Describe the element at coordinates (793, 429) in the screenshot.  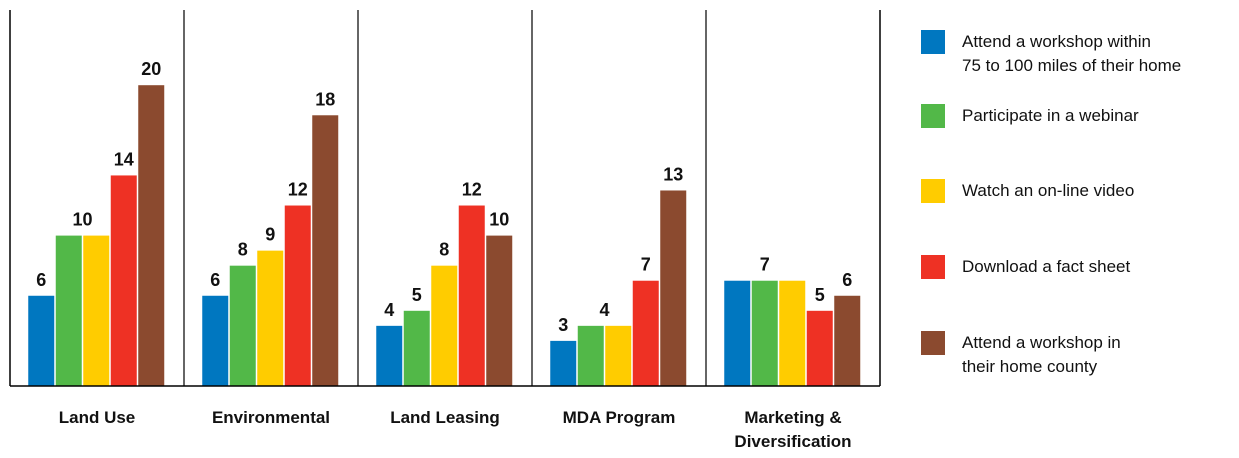
I see `x-tick-label: Marketing & Diversification` at that location.